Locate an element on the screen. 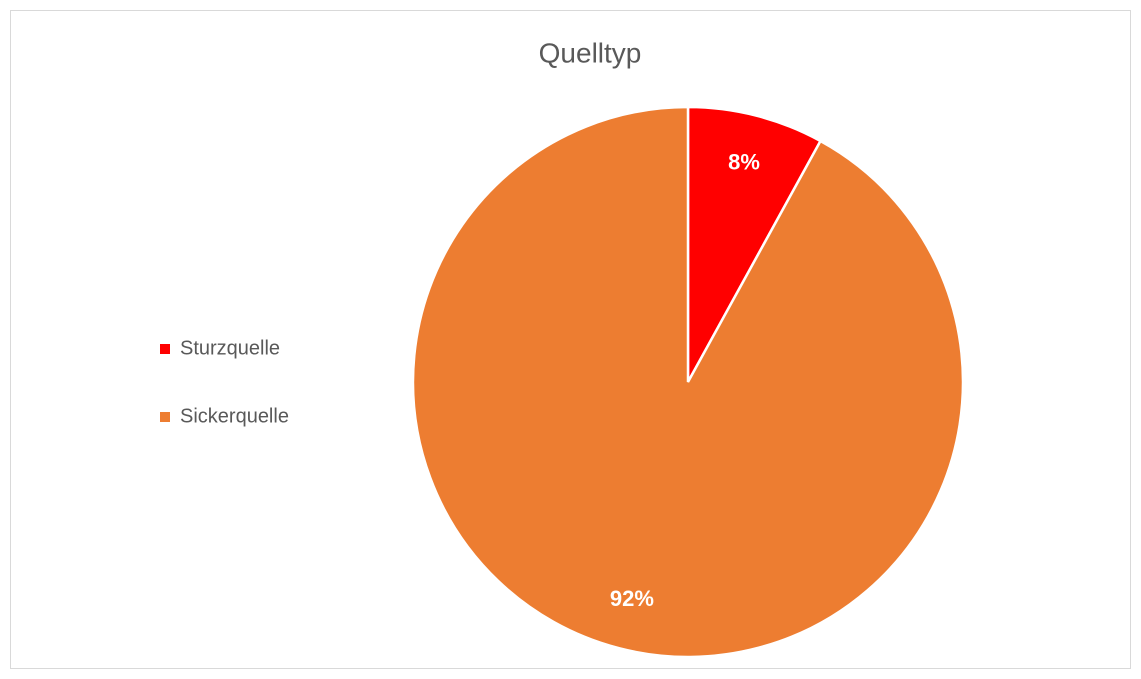 The width and height of the screenshot is (1141, 679). pie-slice is located at coordinates (754, 244).